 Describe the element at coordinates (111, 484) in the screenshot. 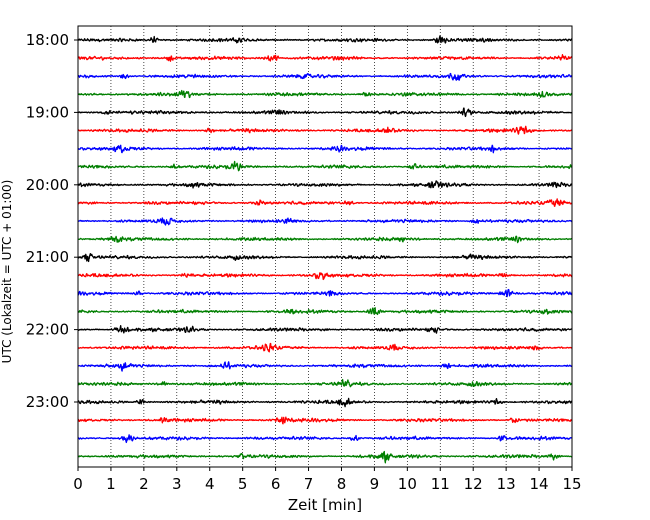

I see `x-tick-label: 1` at that location.